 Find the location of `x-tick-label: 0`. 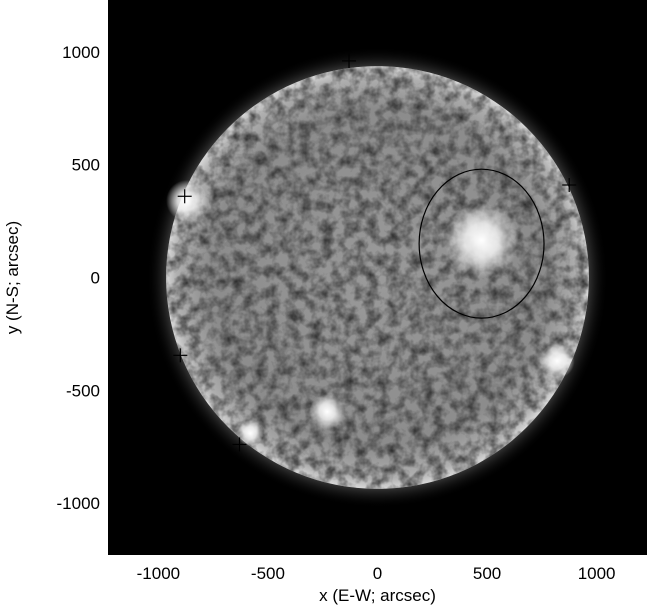

x-tick-label: 0 is located at coordinates (377, 573).